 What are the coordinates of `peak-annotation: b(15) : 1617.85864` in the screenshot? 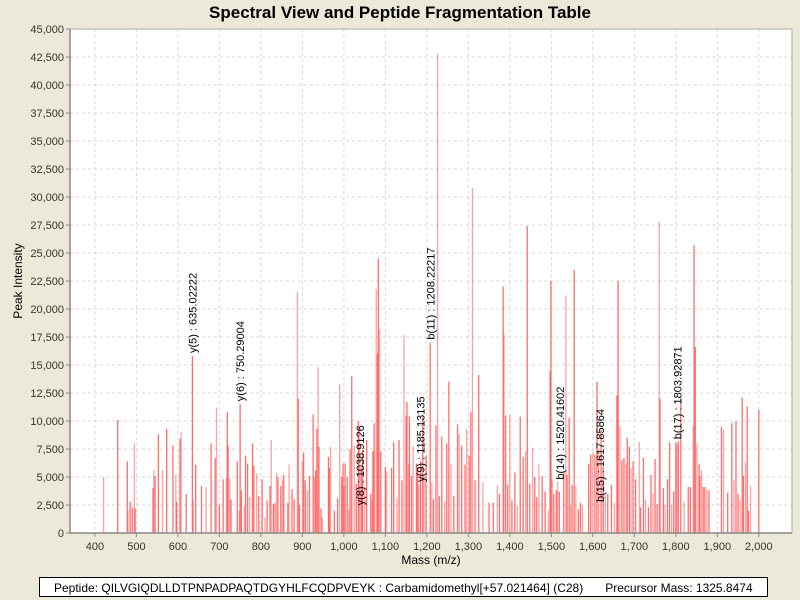 It's located at (601, 455).